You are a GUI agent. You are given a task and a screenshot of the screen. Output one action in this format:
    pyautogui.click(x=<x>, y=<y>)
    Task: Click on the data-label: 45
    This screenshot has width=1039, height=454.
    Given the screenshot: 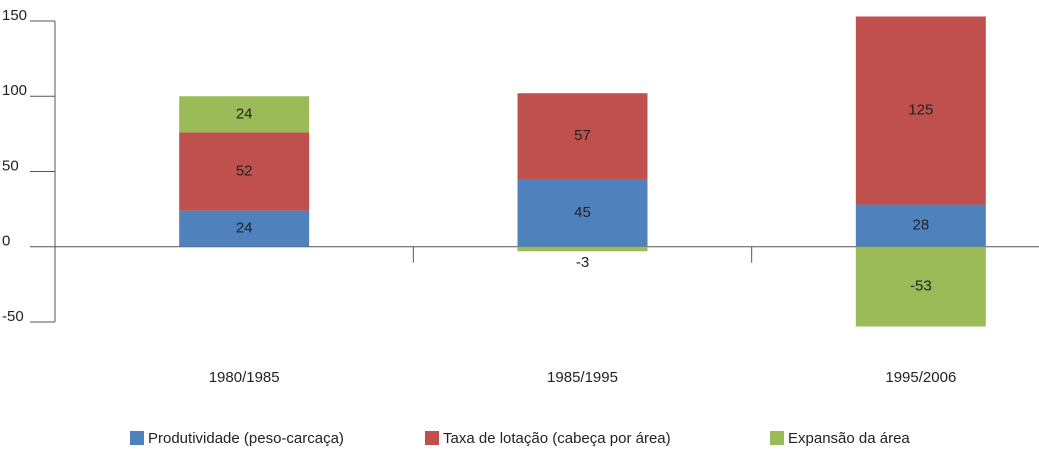 What is the action you would take?
    pyautogui.click(x=582, y=212)
    